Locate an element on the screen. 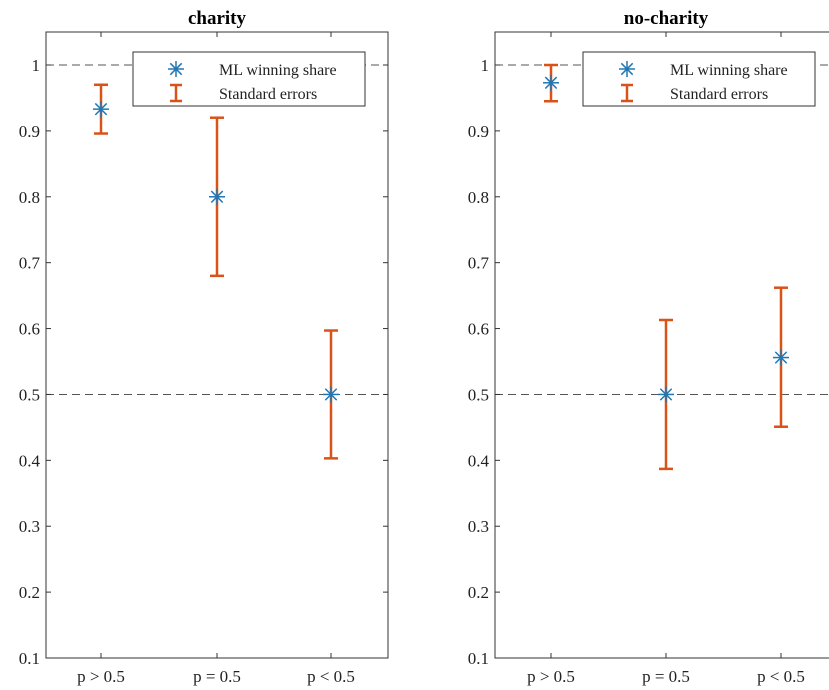 The width and height of the screenshot is (829, 690). chart-title: charity is located at coordinates (217, 18).